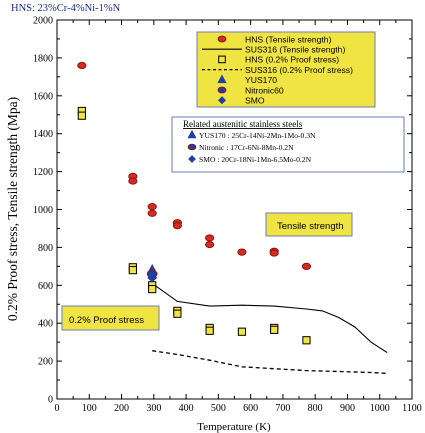 Image resolution: width=425 pixels, height=433 pixels. What do you see at coordinates (66, 8) in the screenshot?
I see `chart-subtitle: HNS: 23%Cr-4%Ni-1%N` at bounding box center [66, 8].